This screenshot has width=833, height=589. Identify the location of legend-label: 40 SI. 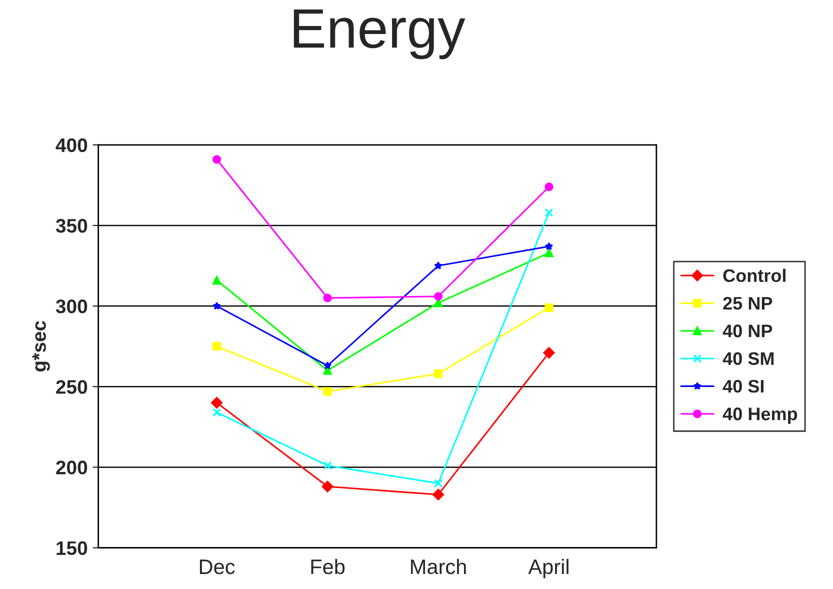
(743, 386).